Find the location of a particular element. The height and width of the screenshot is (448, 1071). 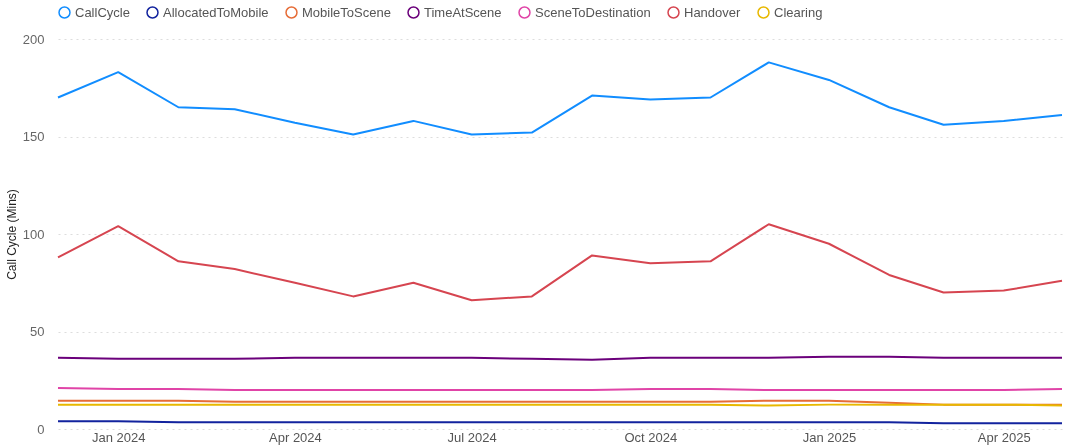

x-tick-label: Jul 2024 is located at coordinates (472, 437).